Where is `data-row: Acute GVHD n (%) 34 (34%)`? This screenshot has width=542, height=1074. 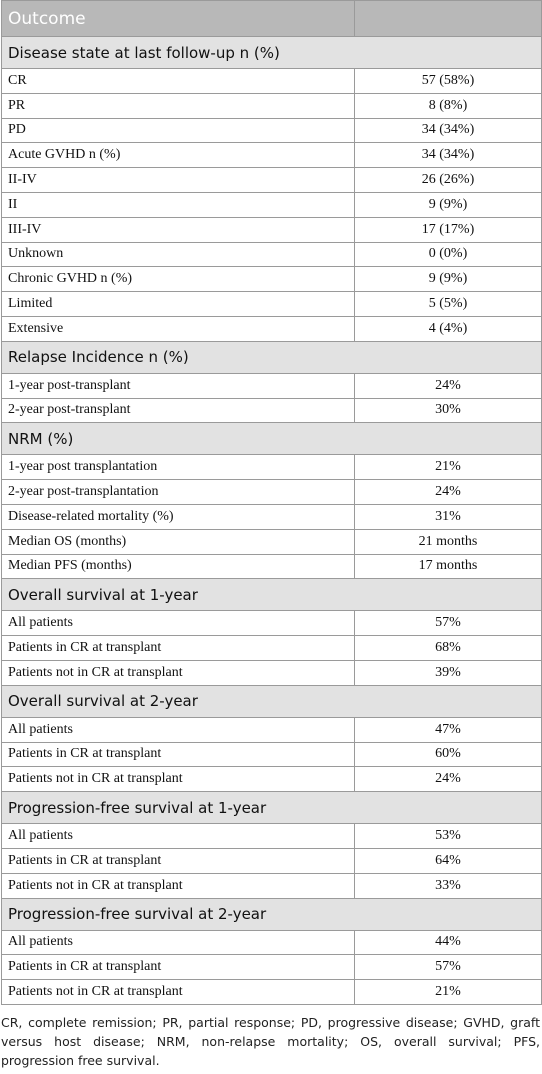
data-row: Acute GVHD n (%) 34 (34%) is located at coordinates (271, 155).